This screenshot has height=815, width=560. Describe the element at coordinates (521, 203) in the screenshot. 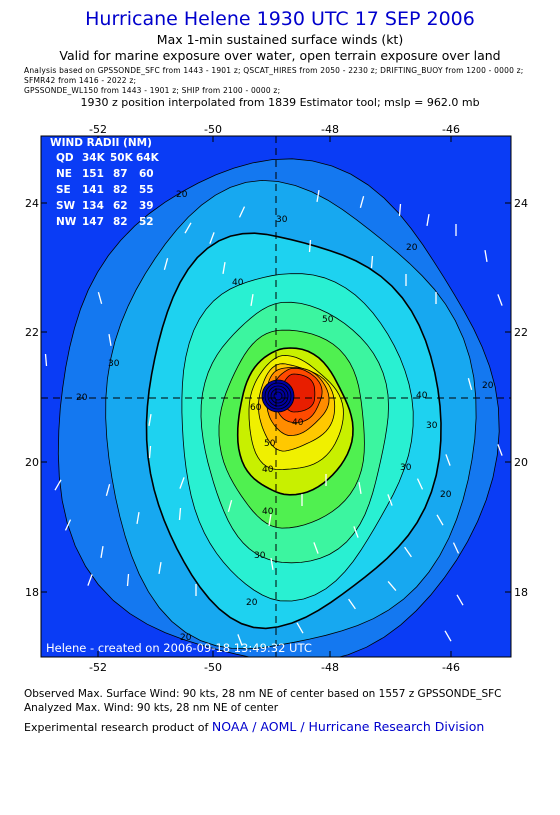

I see `lat-tick-label-right: 24` at that location.